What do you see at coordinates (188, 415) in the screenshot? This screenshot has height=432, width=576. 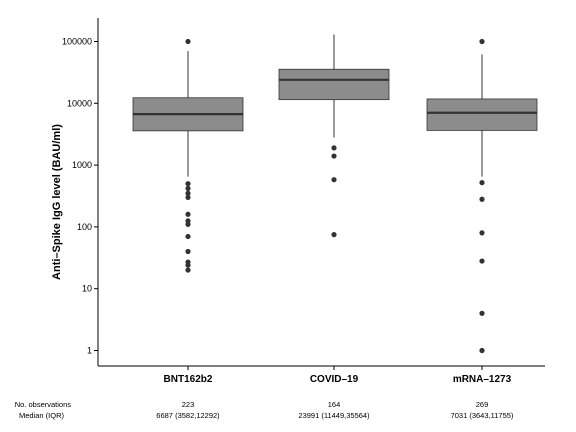 I see `footer-median-iqr: 6687 (3582,12292)` at bounding box center [188, 415].